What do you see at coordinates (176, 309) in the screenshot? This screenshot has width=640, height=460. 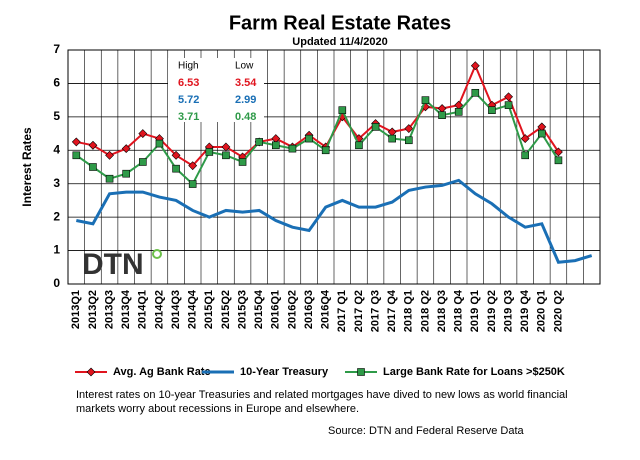 I see `x-tick-label: 2014Q3` at bounding box center [176, 309].